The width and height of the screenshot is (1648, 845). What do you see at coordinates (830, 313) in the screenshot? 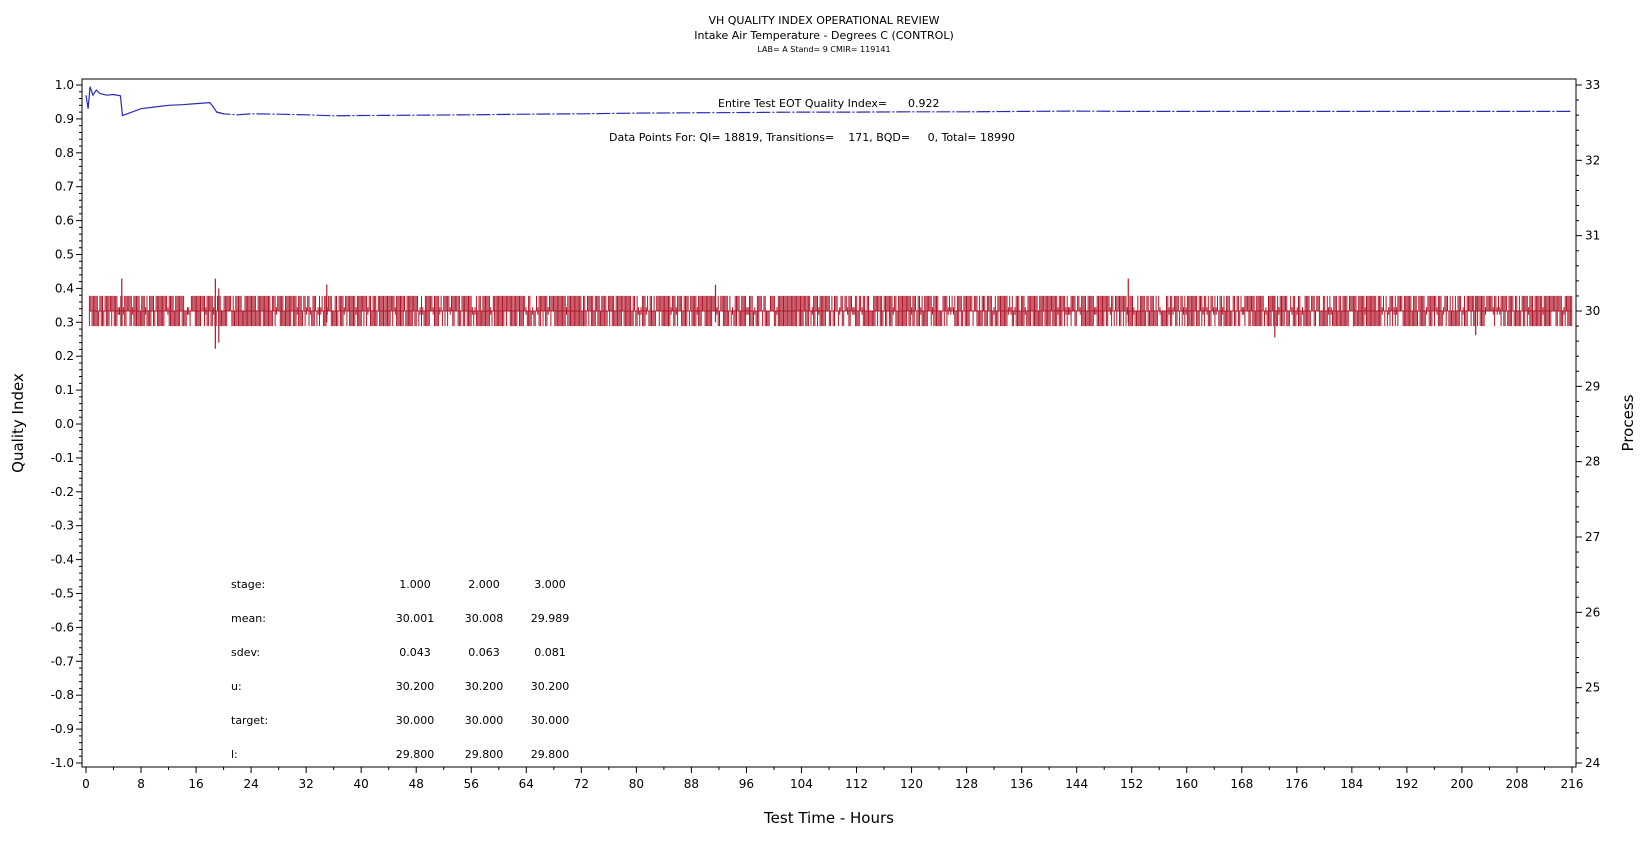
I see `process-series` at bounding box center [830, 313].